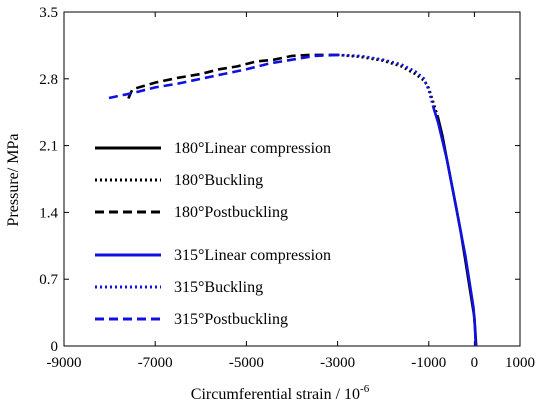  Describe the element at coordinates (48, 213) in the screenshot. I see `y-tick-label: 1.4` at that location.